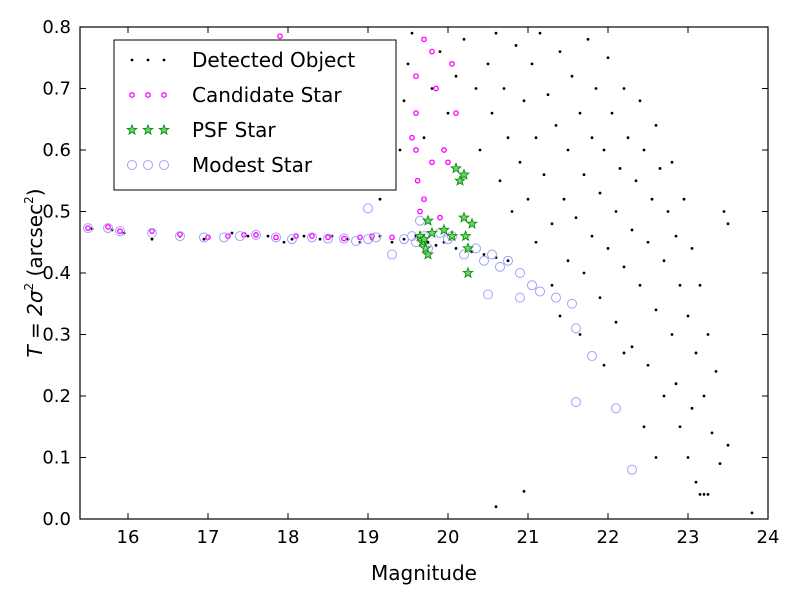 This screenshot has height=600, width=800. Describe the element at coordinates (424, 573) in the screenshot. I see `x-axis-label: Magnitude` at that location.